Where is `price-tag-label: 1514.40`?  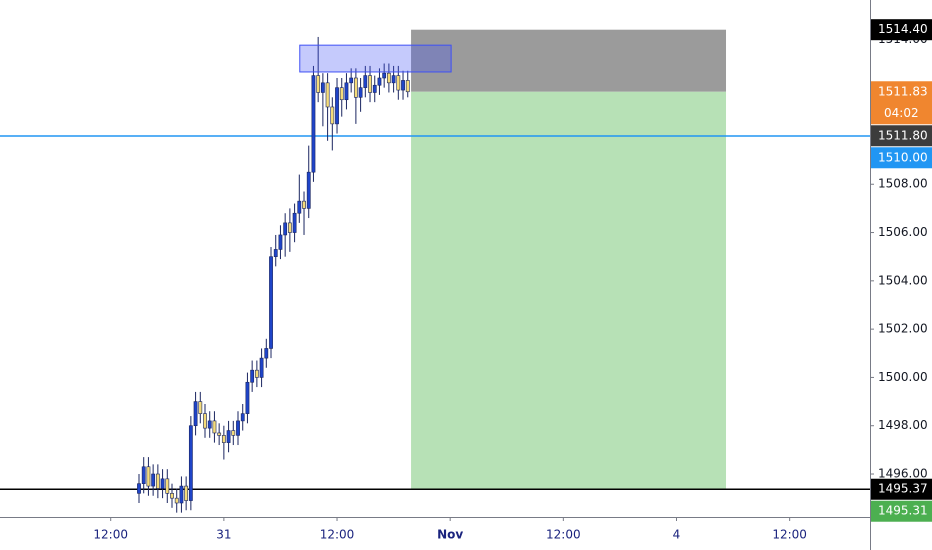
price-tag-label: 1514.40 is located at coordinates (903, 29).